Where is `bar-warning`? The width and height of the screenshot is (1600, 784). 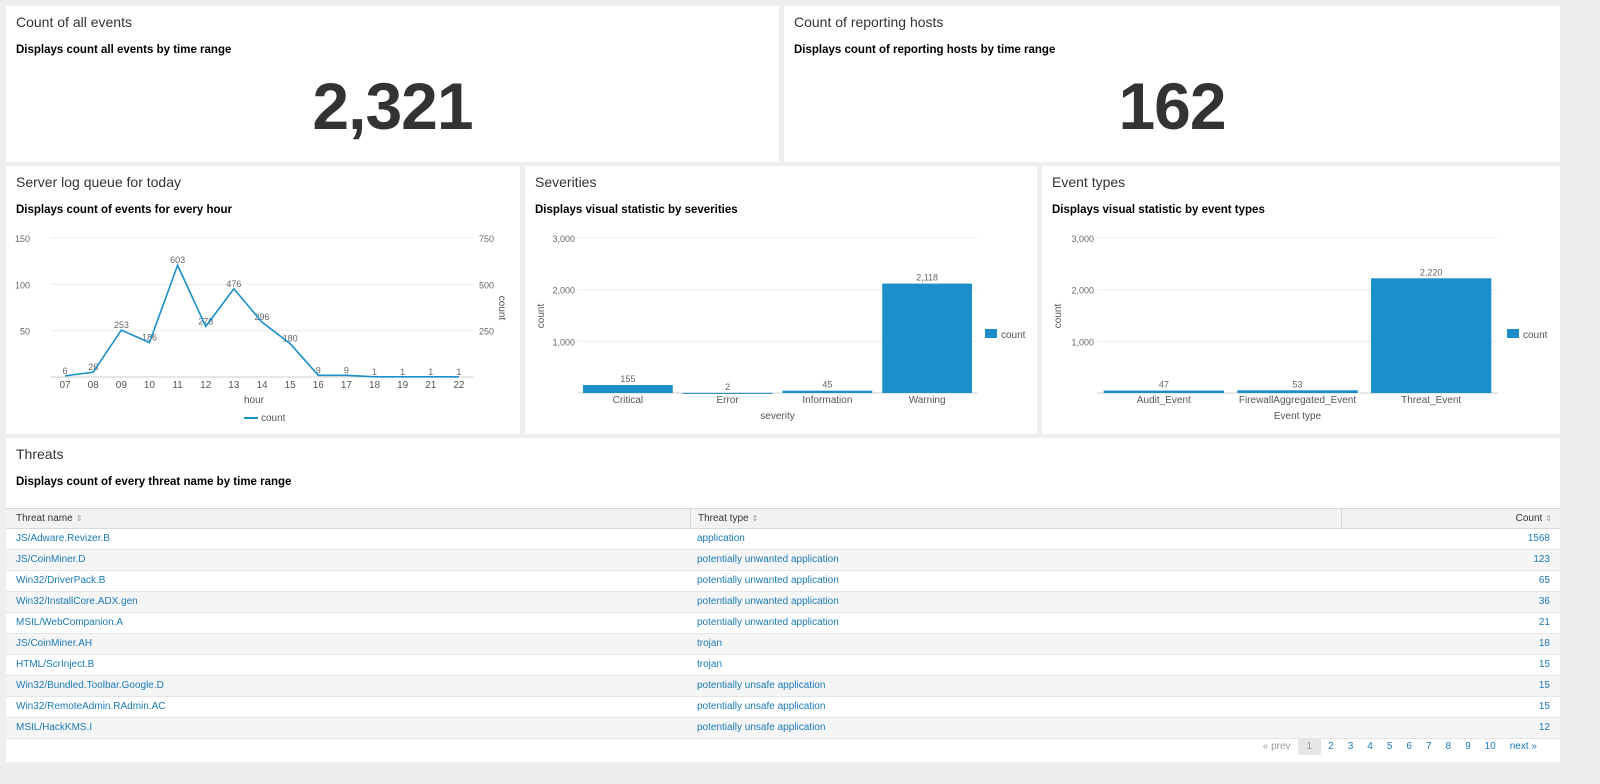 bar-warning is located at coordinates (927, 338).